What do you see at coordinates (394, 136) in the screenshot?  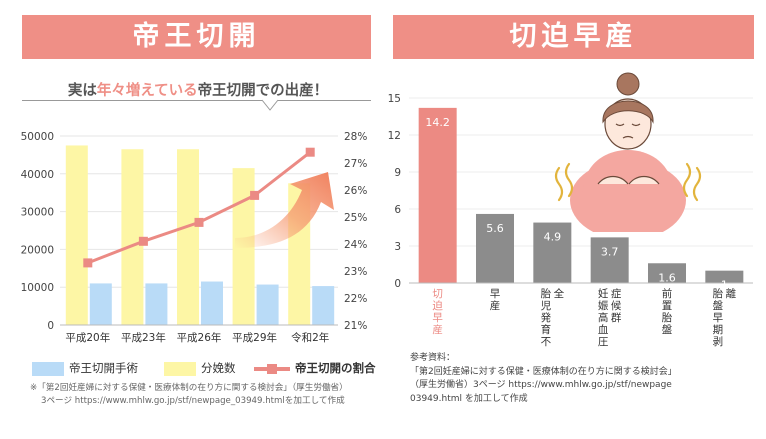 I see `y-tick-label: 12` at bounding box center [394, 136].